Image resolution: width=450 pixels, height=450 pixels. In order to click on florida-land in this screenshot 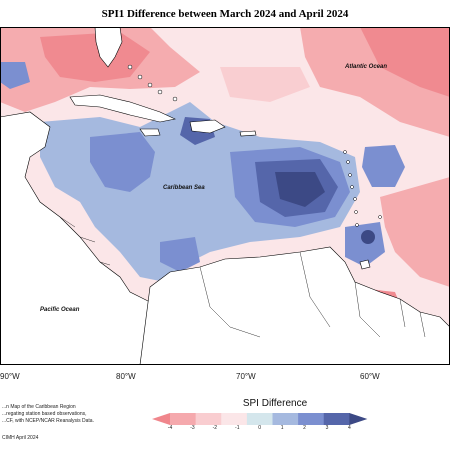, I will do `click(108, 47)`.